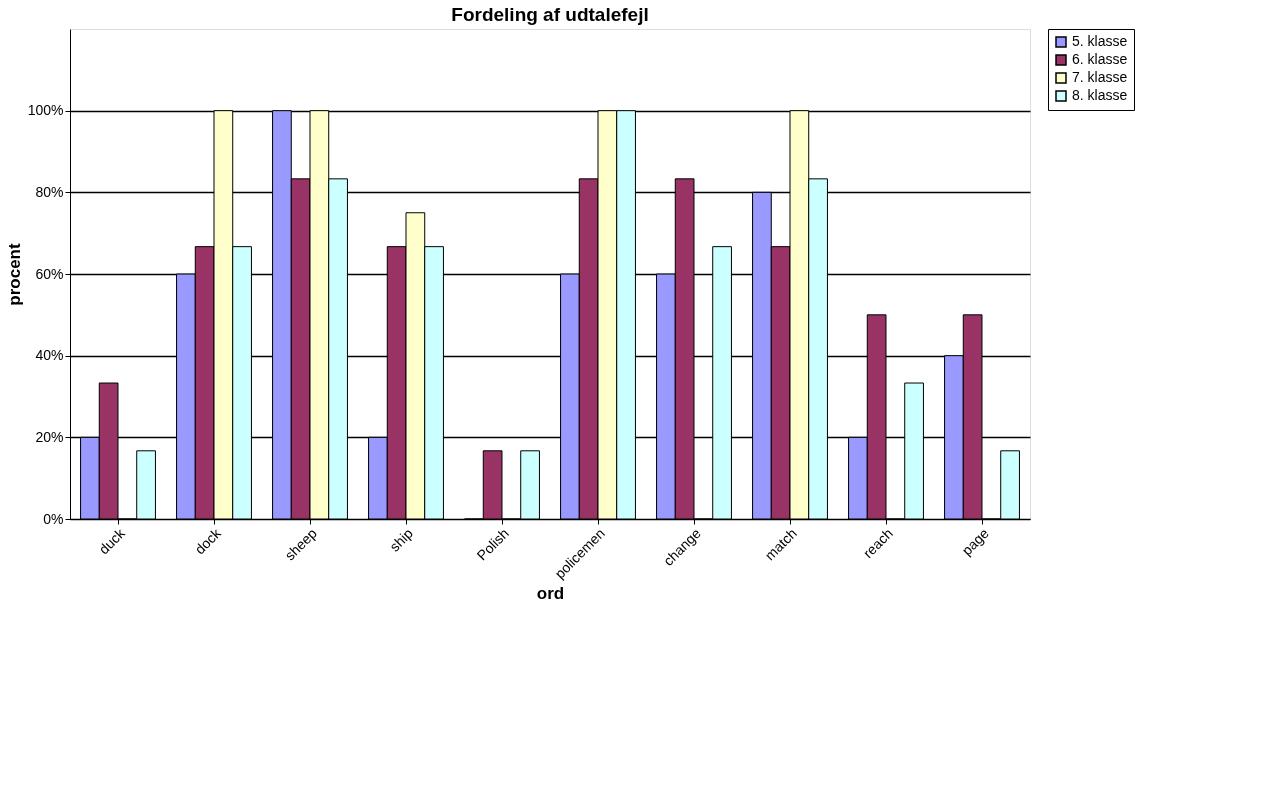 Image resolution: width=1267 pixels, height=786 pixels. I want to click on chart-title: Fordeling af udtalefejl, so click(550, 14).